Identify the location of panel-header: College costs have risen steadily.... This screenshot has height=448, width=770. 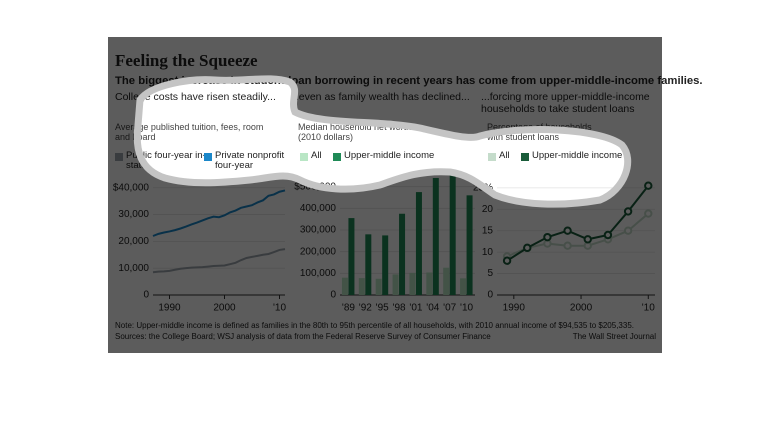
(195, 97).